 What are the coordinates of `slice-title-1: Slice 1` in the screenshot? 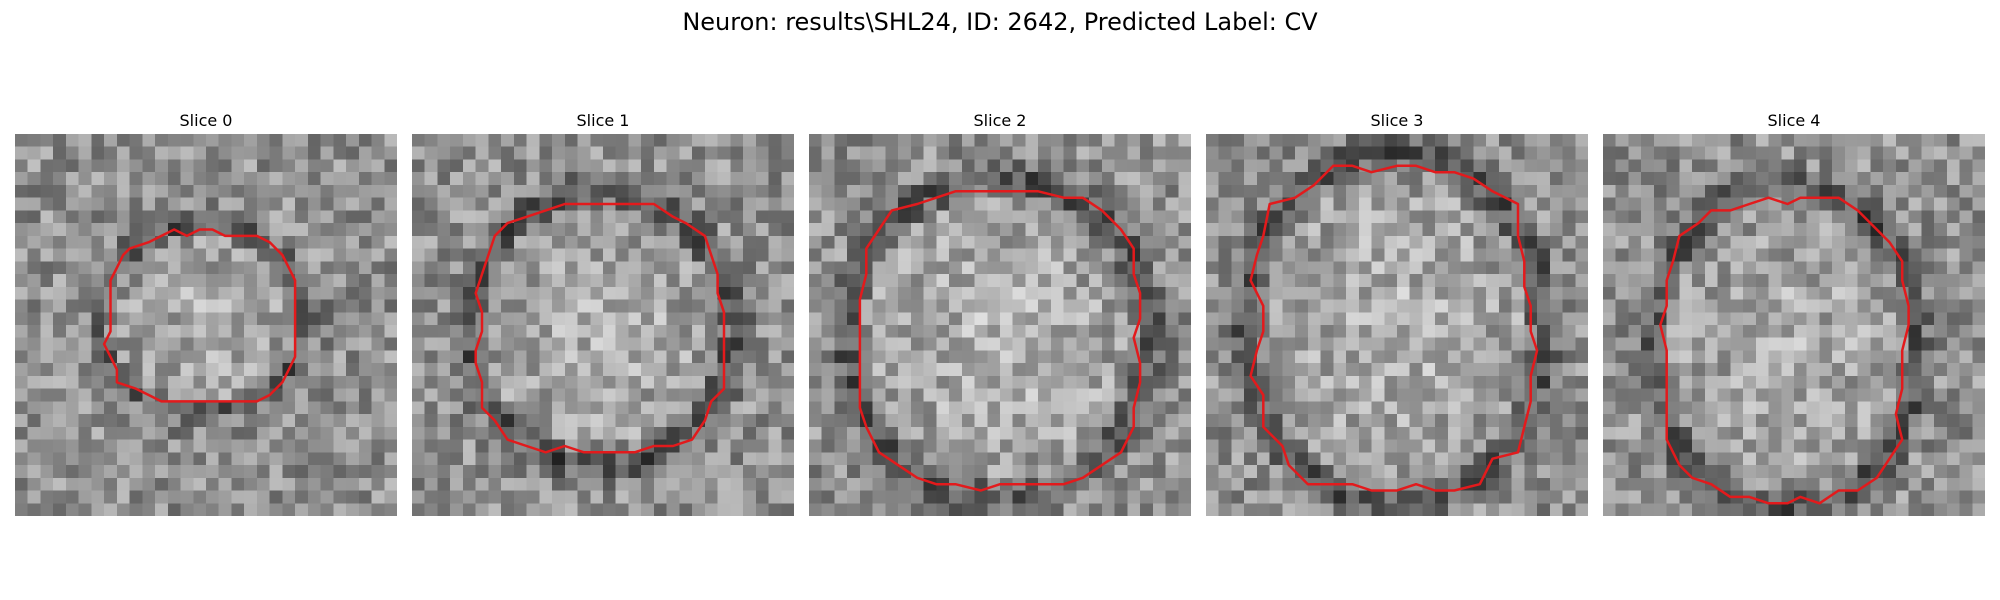 It's located at (603, 120).